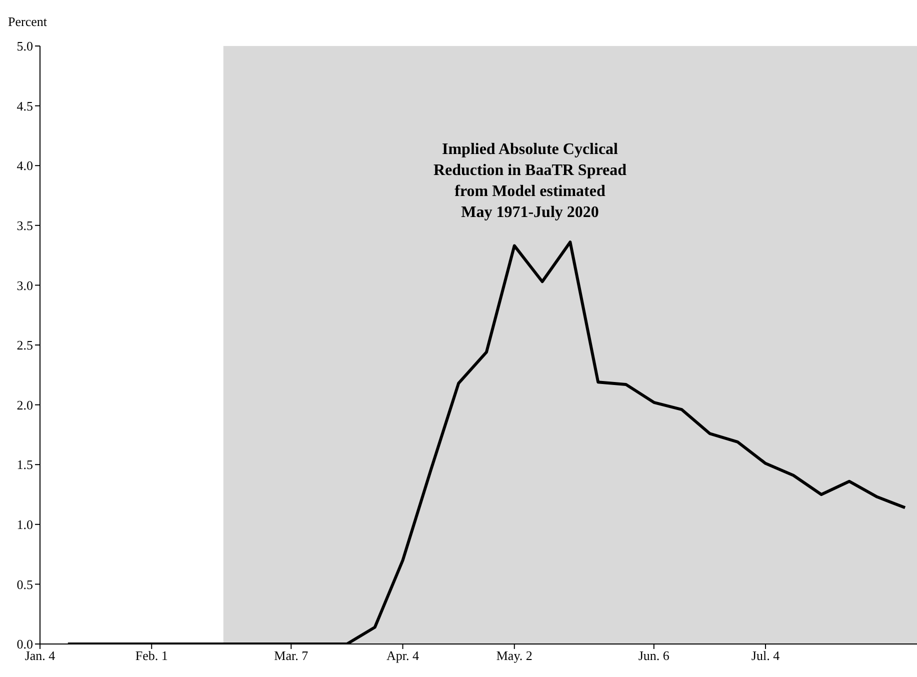 The height and width of the screenshot is (677, 917). Describe the element at coordinates (24, 166) in the screenshot. I see `y-tick-label: 4.0` at that location.